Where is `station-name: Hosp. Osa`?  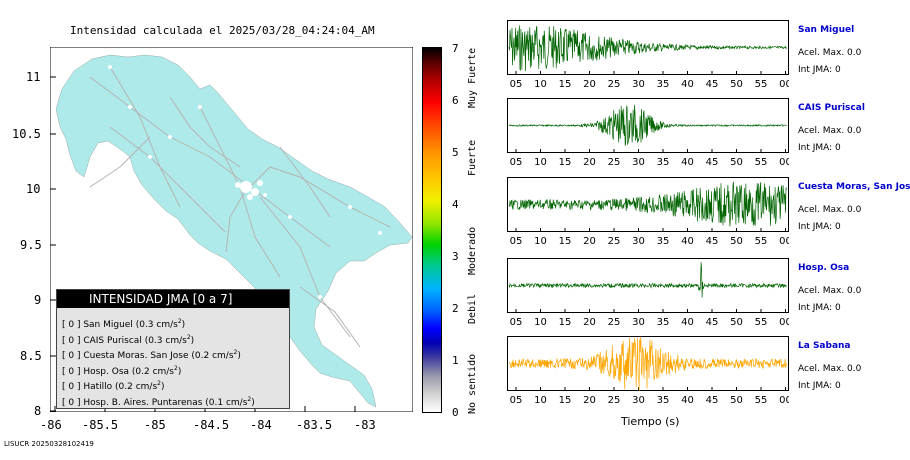
station-name: Hosp. Osa is located at coordinates (824, 268).